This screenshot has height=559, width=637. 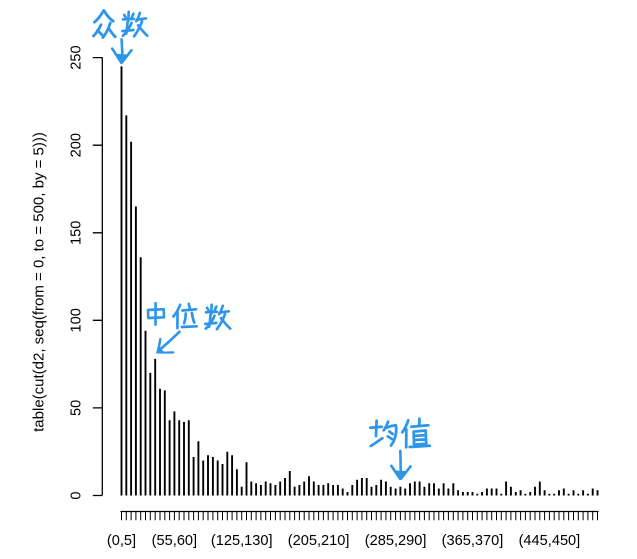 What do you see at coordinates (121, 541) in the screenshot?
I see `svg-text: (0,5]` at bounding box center [121, 541].